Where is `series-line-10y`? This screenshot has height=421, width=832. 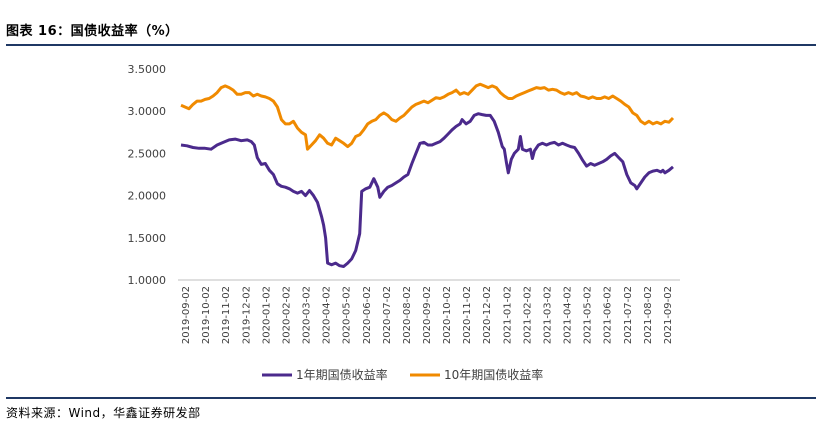 series-line-10y is located at coordinates (427, 116).